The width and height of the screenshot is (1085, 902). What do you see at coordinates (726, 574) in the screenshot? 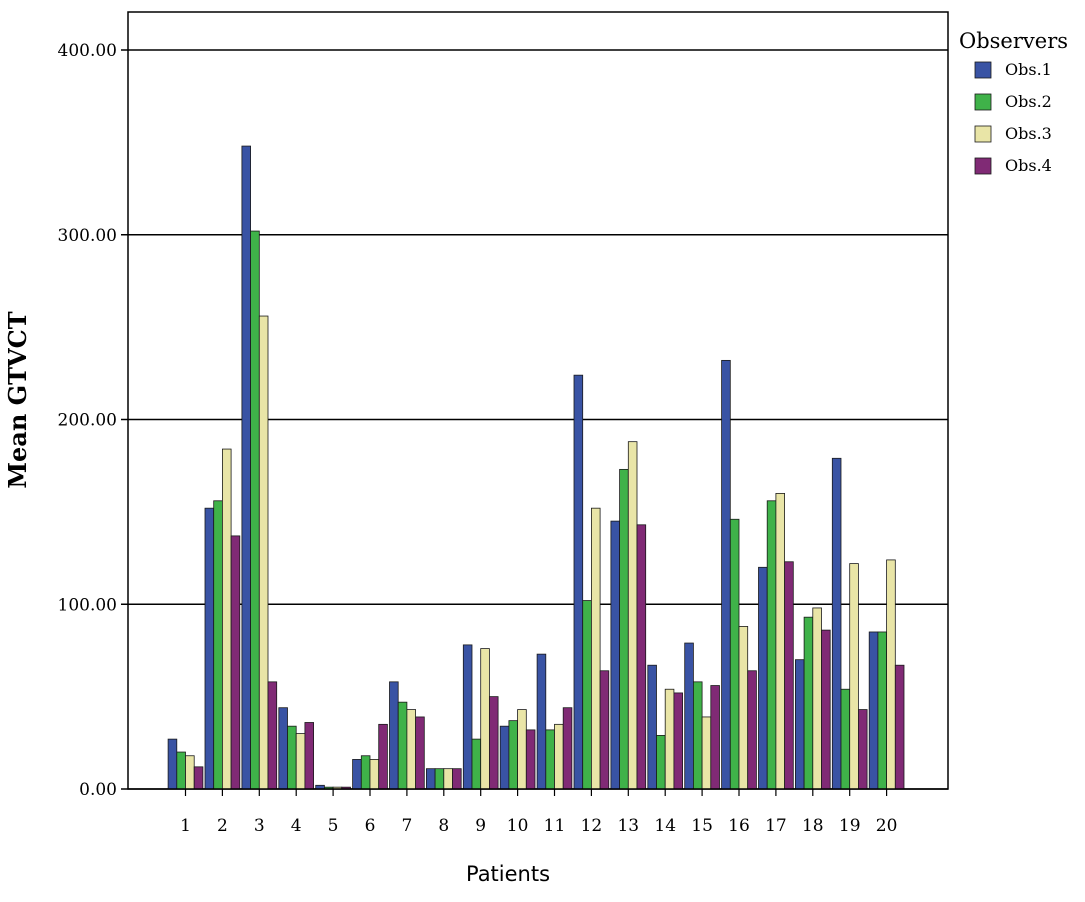
I see `bar-patient-16-obs1` at bounding box center [726, 574].